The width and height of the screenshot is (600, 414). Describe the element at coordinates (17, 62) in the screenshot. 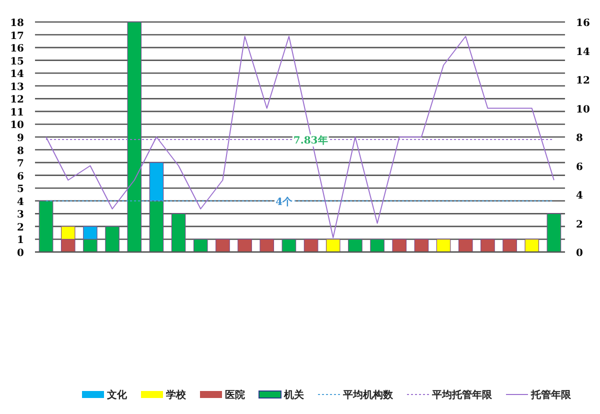

I see `y-tick-label: 15` at that location.